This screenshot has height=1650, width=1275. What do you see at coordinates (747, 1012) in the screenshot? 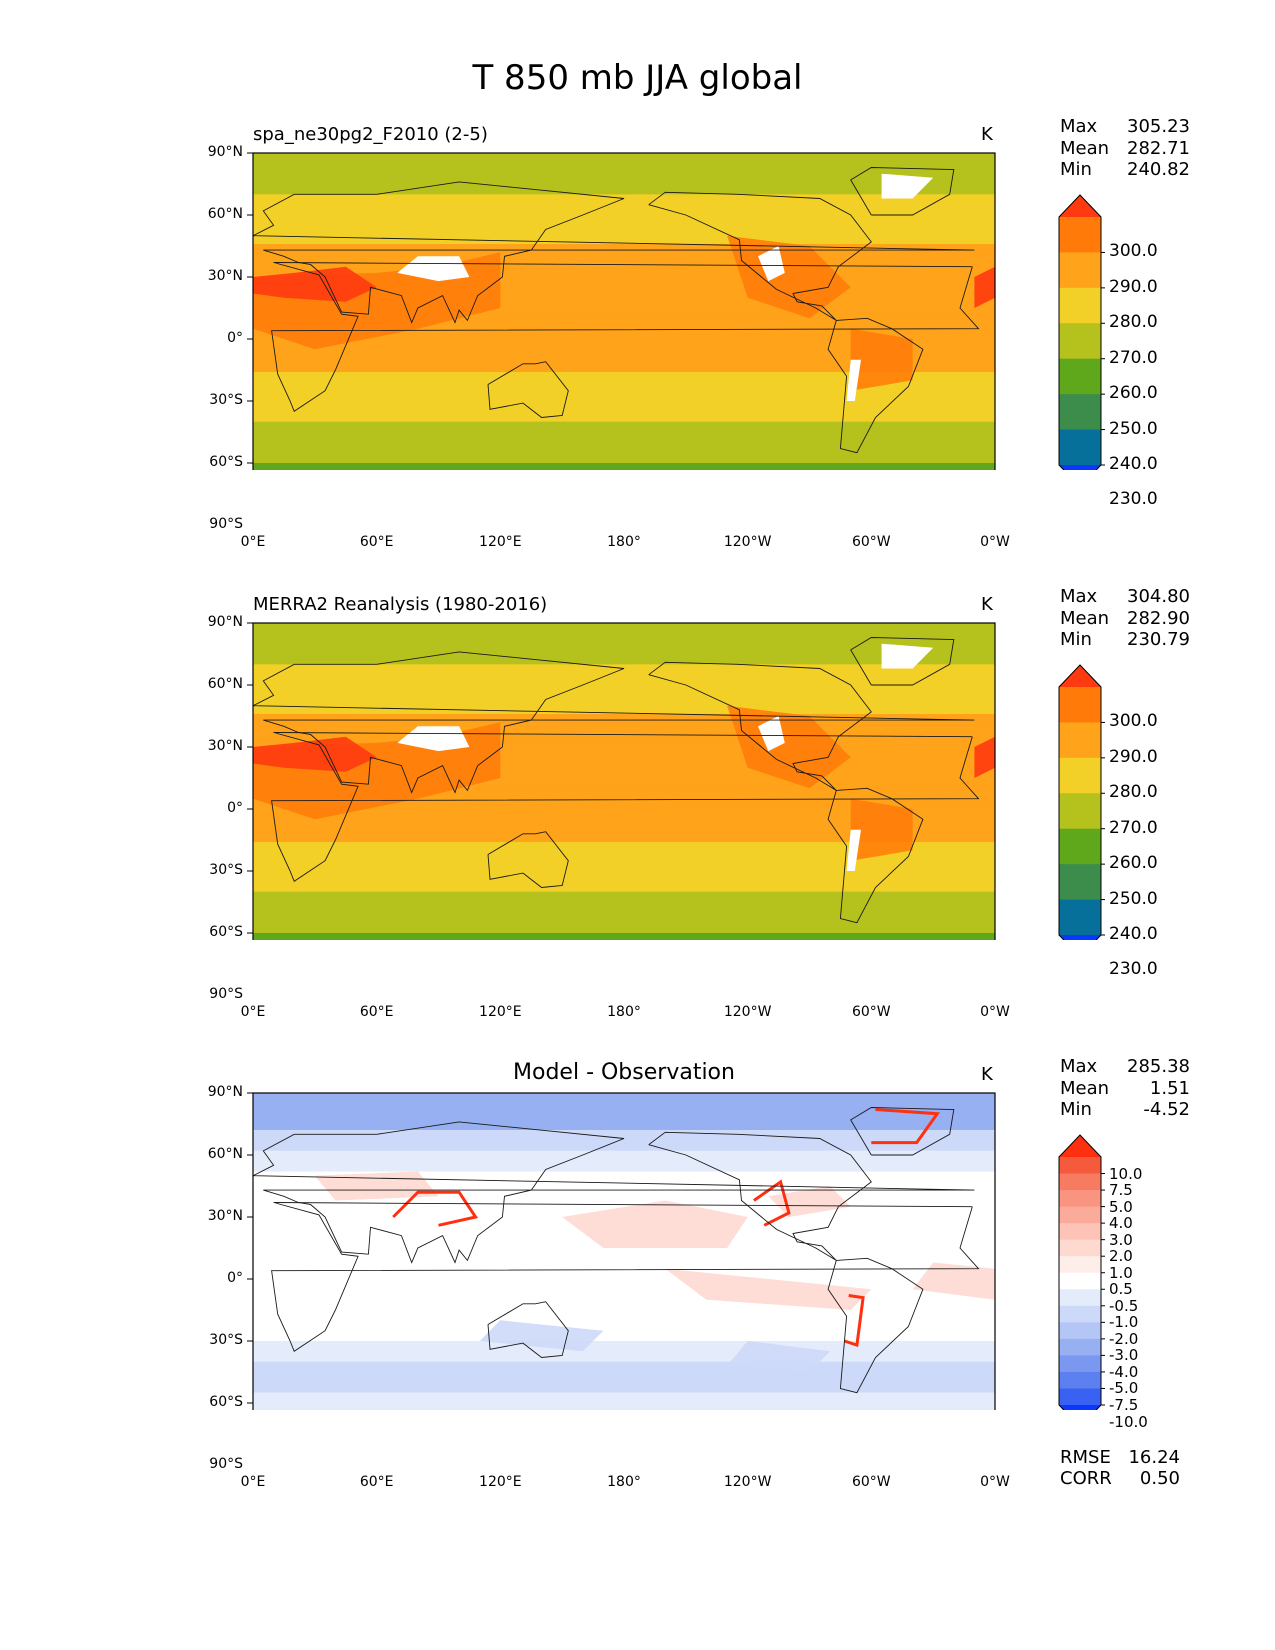
I see `x-tick-label: 120°W` at bounding box center [747, 1012].